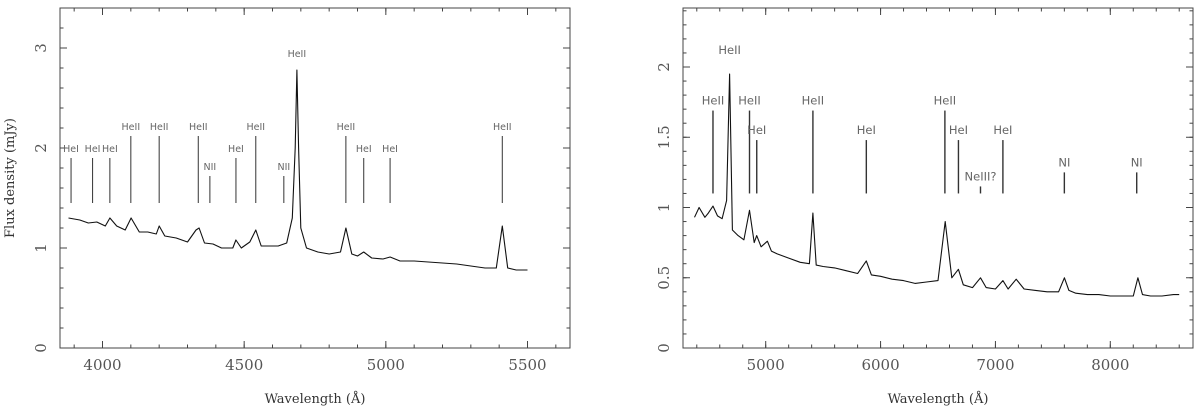 This screenshot has height=411, width=1200. Describe the element at coordinates (244, 365) in the screenshot. I see `x-tick-label: 4500` at that location.